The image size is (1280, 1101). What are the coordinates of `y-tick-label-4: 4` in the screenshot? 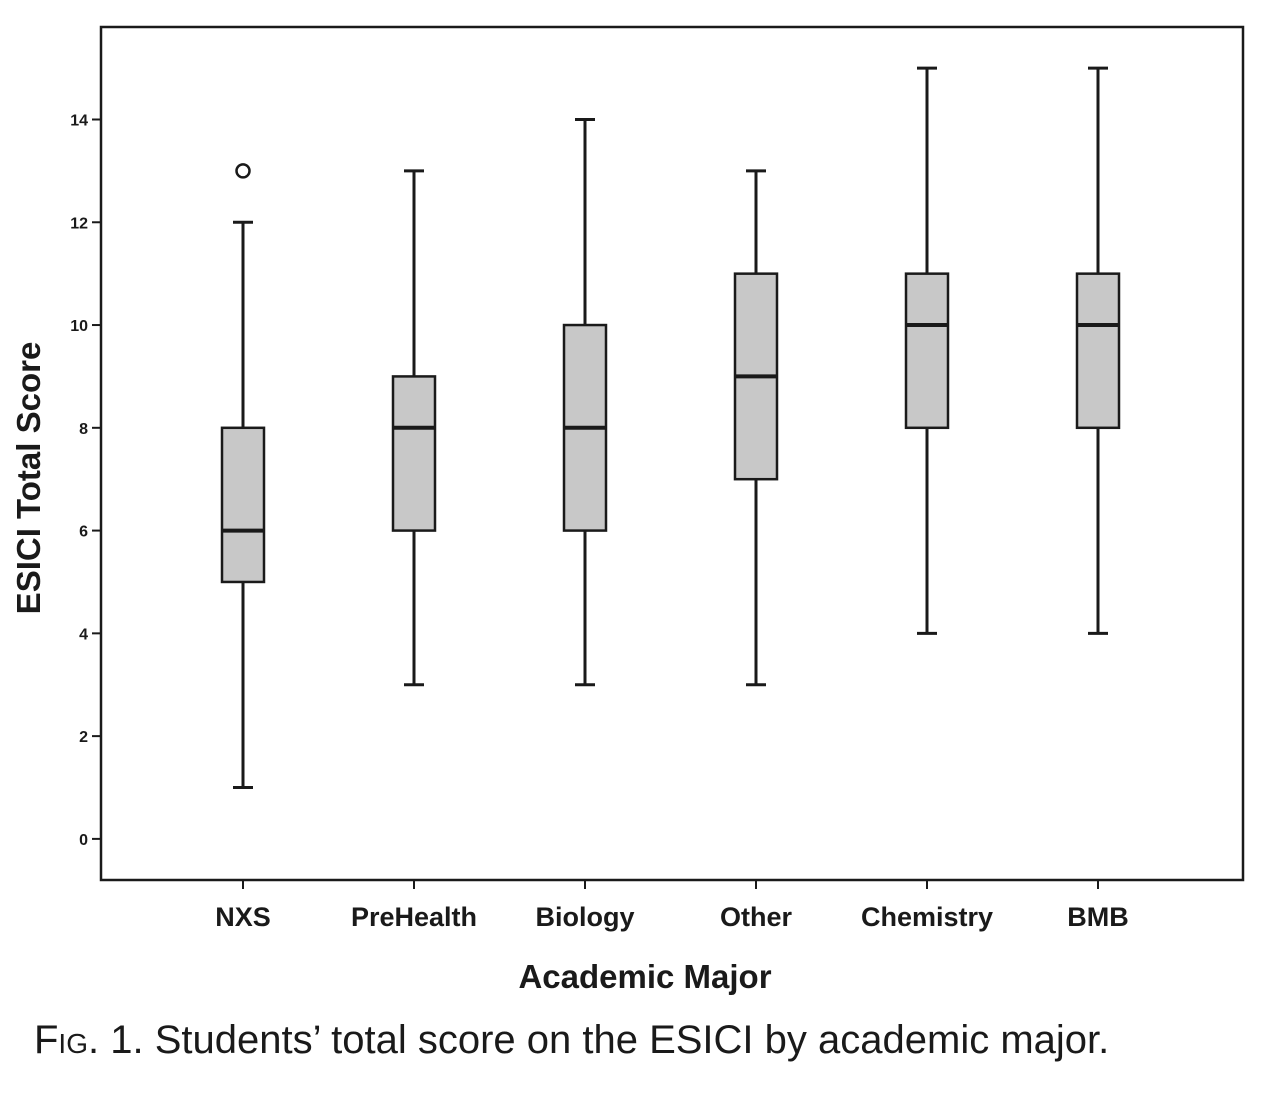 It's located at (83, 634).